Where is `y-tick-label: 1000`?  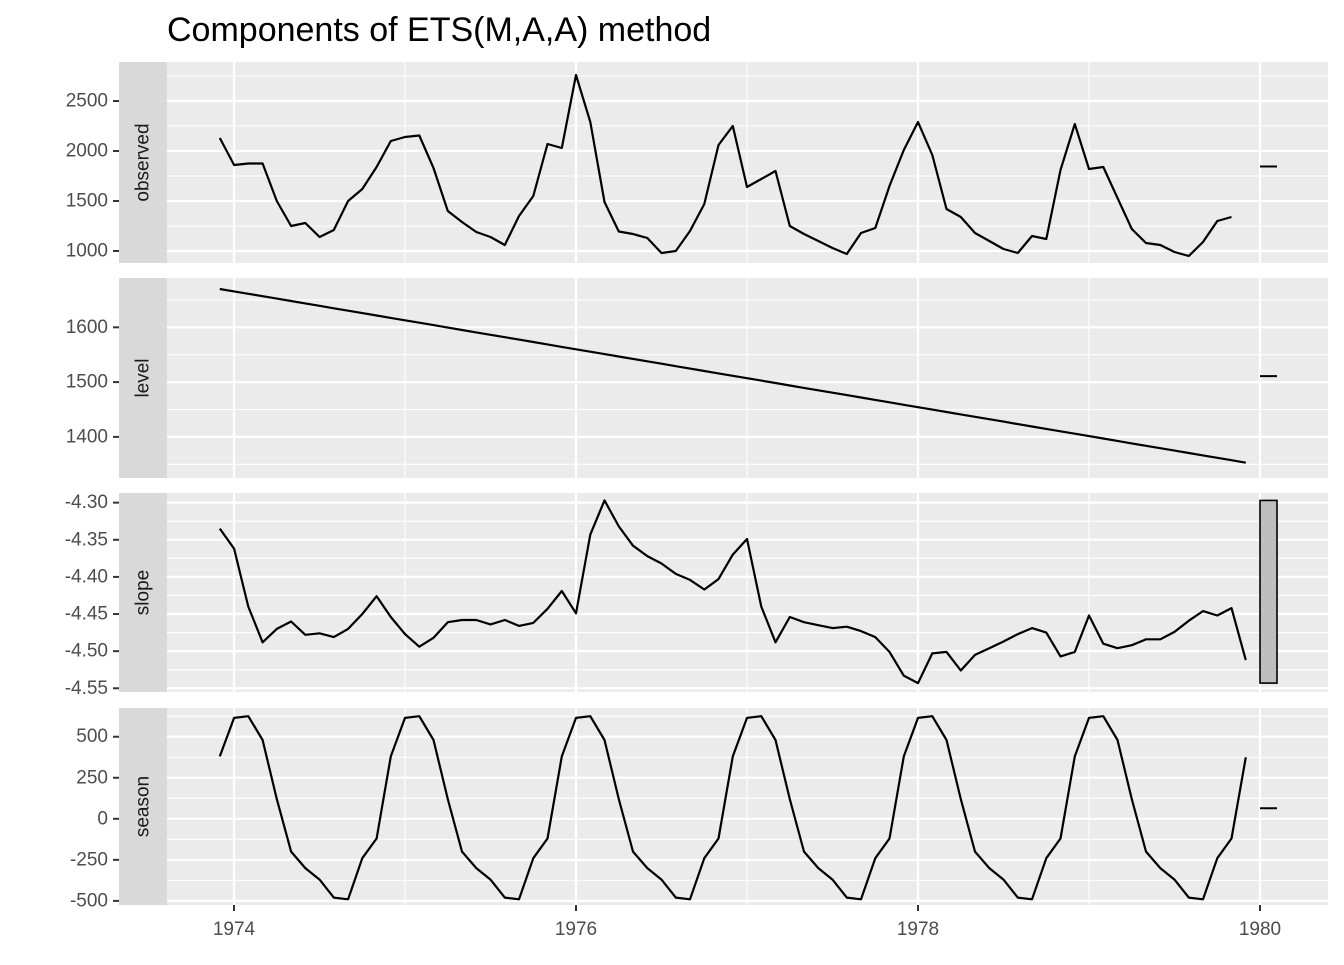 y-tick-label: 1000 is located at coordinates (87, 251).